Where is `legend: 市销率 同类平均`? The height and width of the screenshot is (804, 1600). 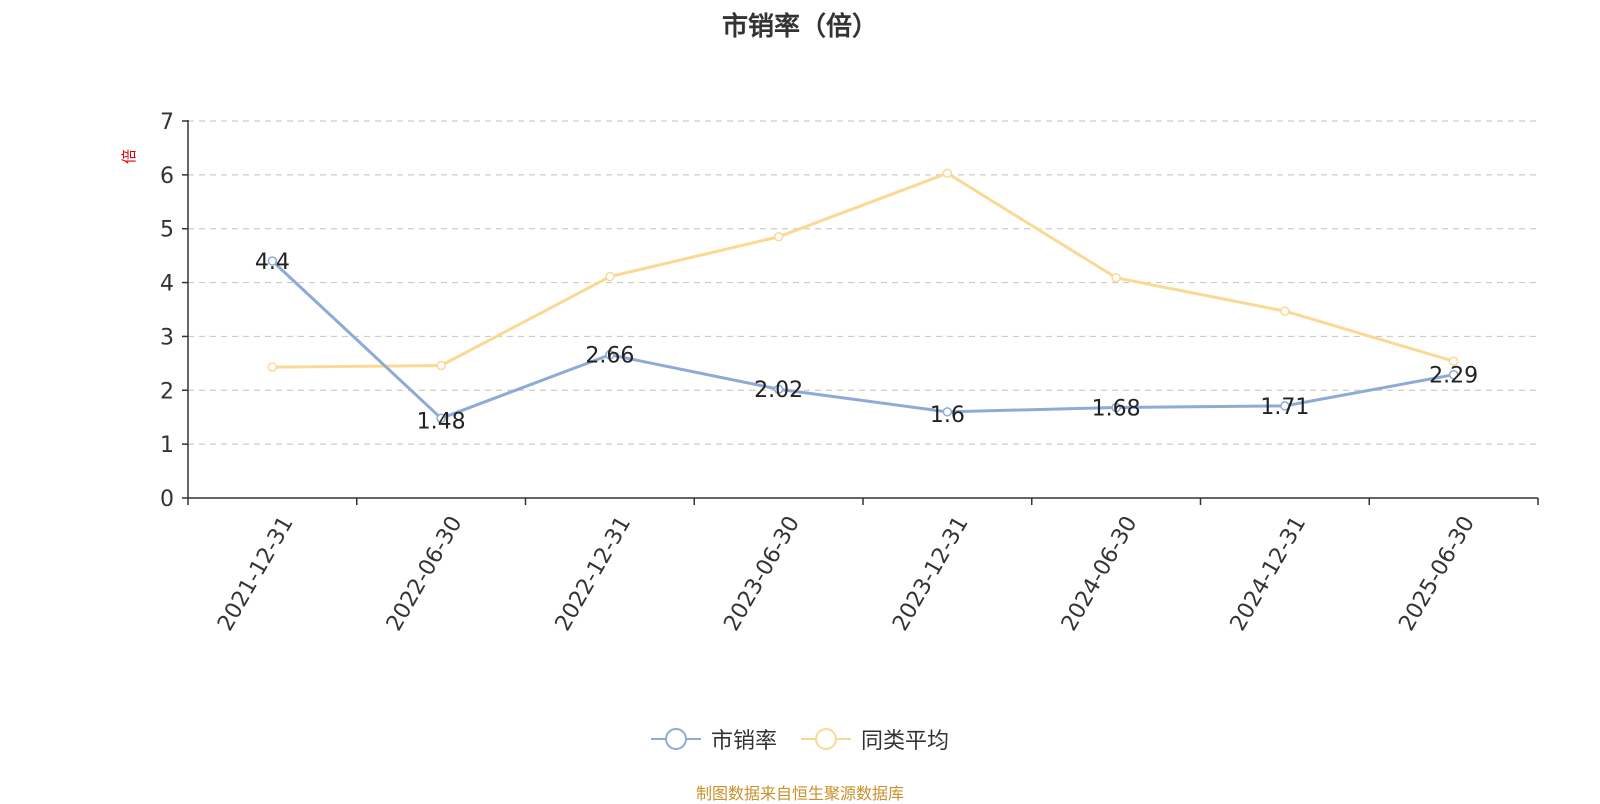
legend: 市销率 同类平均 is located at coordinates (800, 739).